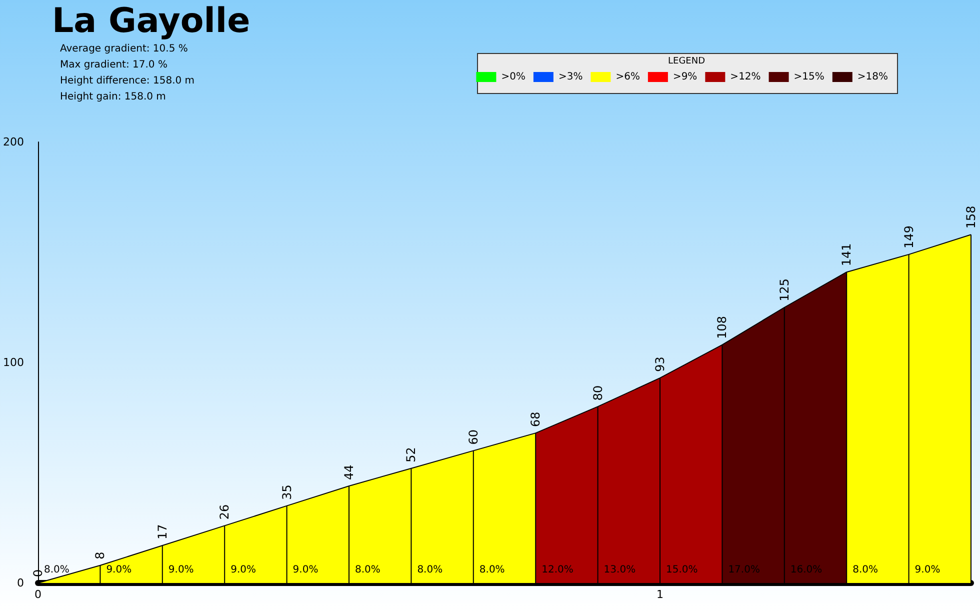 This screenshot has width=980, height=613. Describe the element at coordinates (597, 393) in the screenshot. I see `data-label: 80` at that location.